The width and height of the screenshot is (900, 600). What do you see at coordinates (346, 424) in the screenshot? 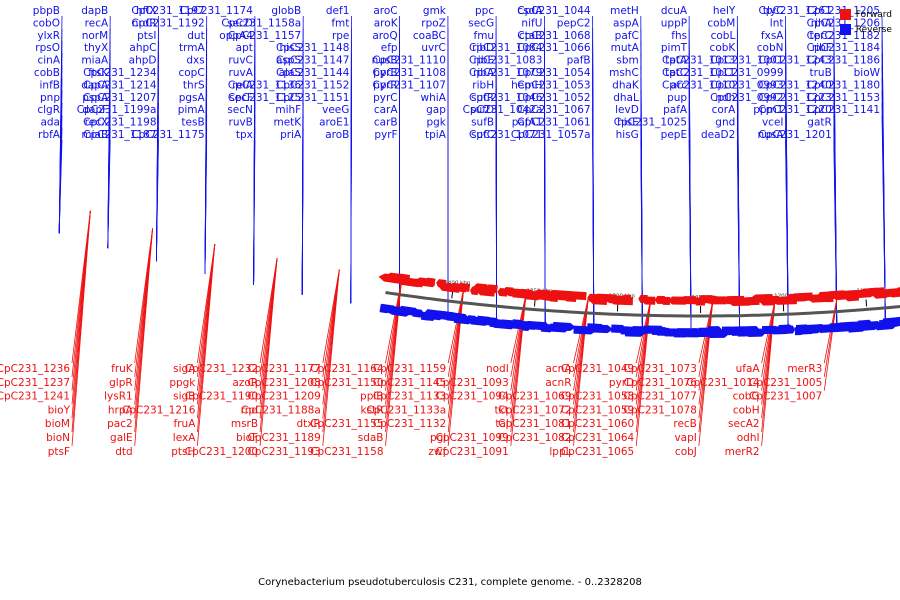
I see `forward-gene-label: CpC231_1155` at bounding box center [346, 424].